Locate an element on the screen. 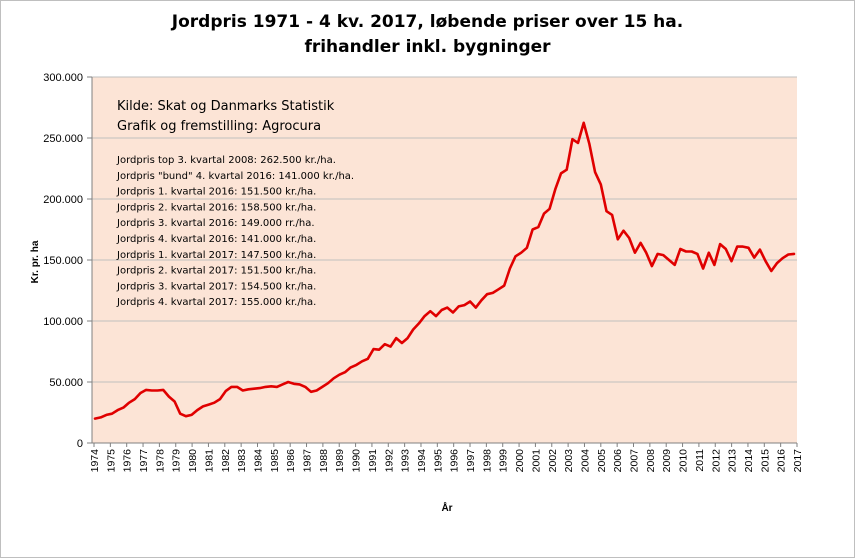 Image resolution: width=855 pixels, height=558 pixels. x-tick-label: 2016 is located at coordinates (782, 461).